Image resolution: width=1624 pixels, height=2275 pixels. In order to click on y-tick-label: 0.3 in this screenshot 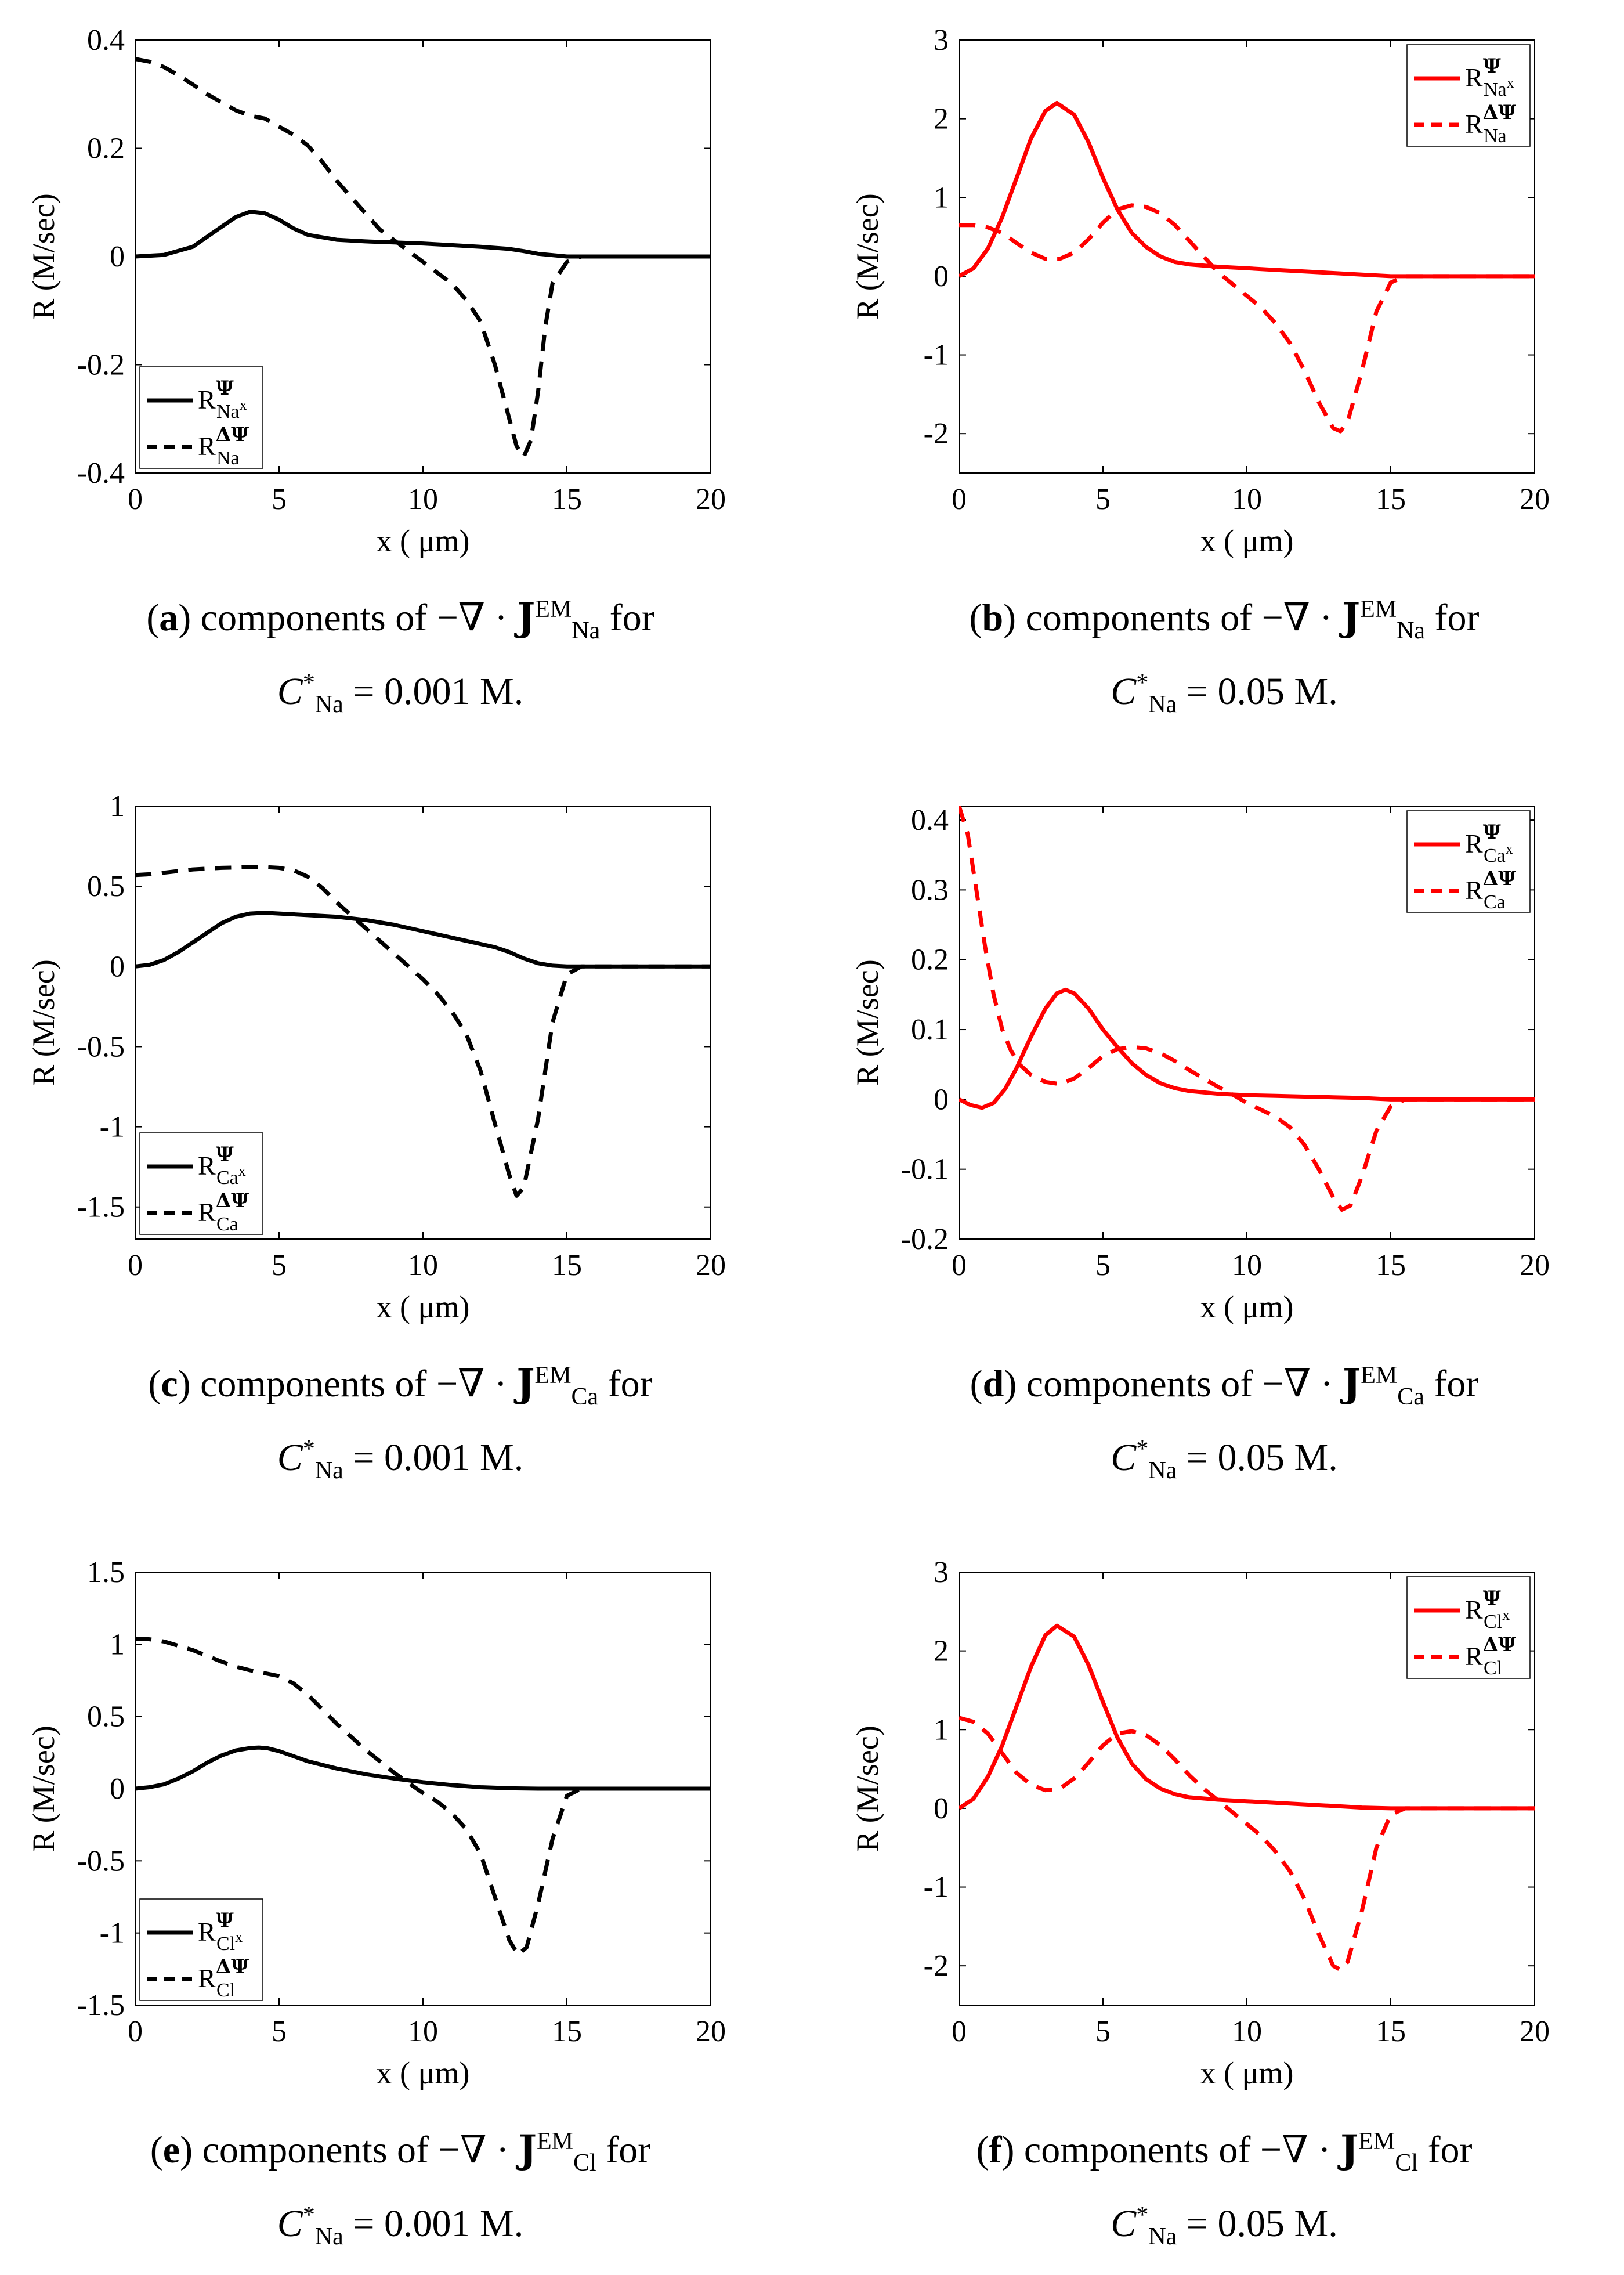, I will do `click(930, 890)`.